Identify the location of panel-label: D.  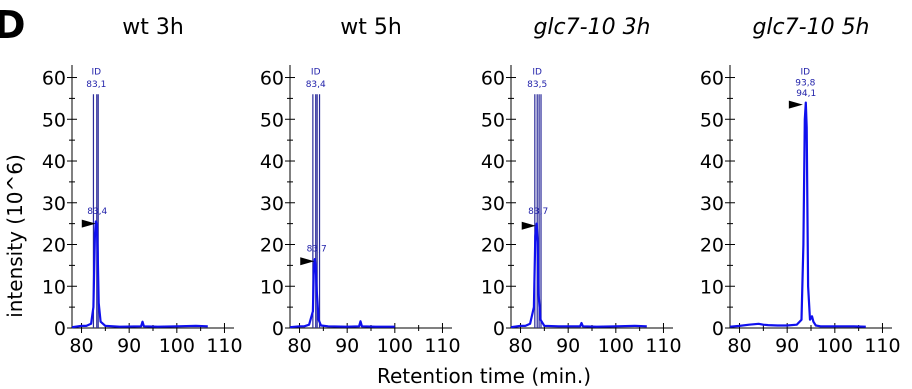
(13, 25).